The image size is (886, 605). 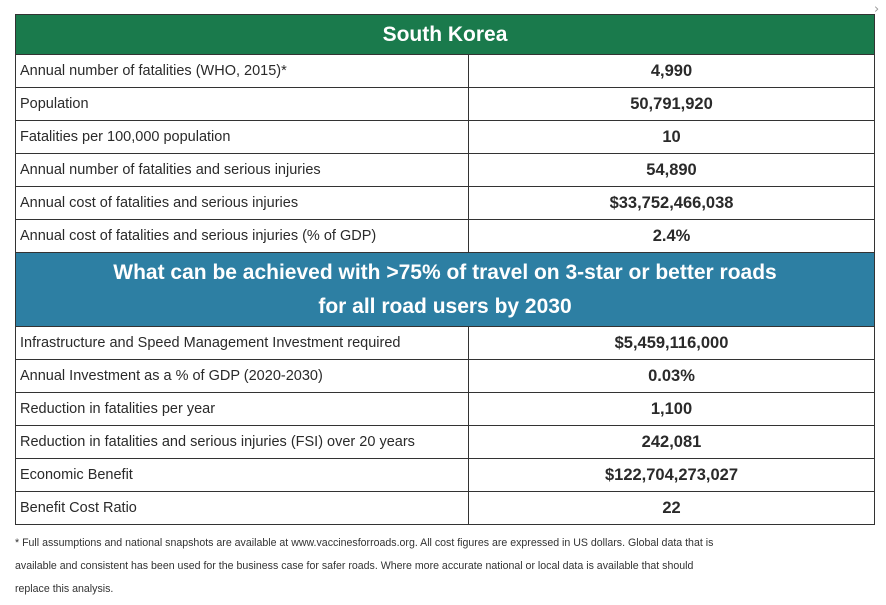 What do you see at coordinates (242, 71) in the screenshot?
I see `row-label: Annual number of fatalities (WHO, 2015)*` at bounding box center [242, 71].